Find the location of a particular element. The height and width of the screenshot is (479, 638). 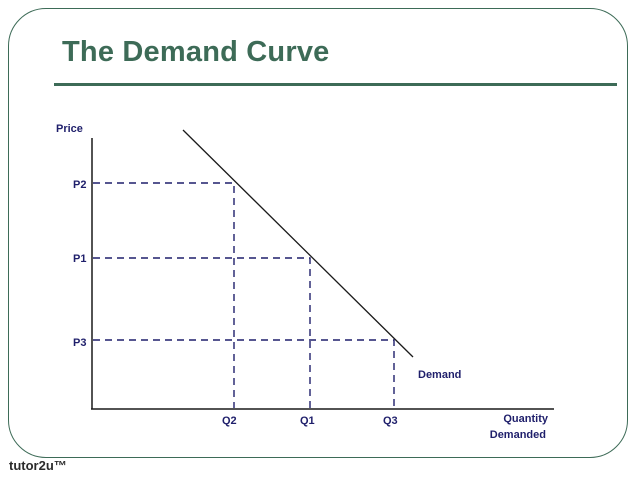

y-axis-label: Price is located at coordinates (69, 129).